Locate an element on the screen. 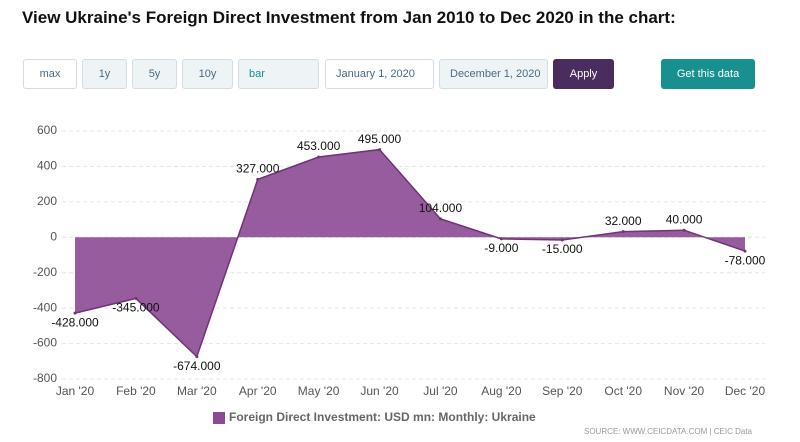 This screenshot has width=800, height=442. x-tick-label: Feb '20 is located at coordinates (136, 391).